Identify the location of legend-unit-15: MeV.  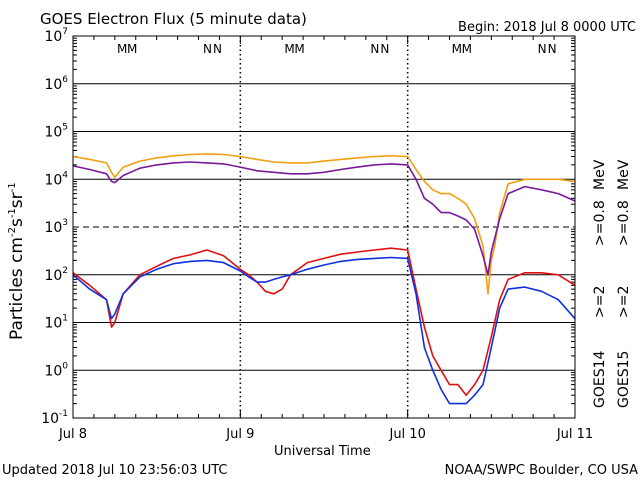
(624, 174).